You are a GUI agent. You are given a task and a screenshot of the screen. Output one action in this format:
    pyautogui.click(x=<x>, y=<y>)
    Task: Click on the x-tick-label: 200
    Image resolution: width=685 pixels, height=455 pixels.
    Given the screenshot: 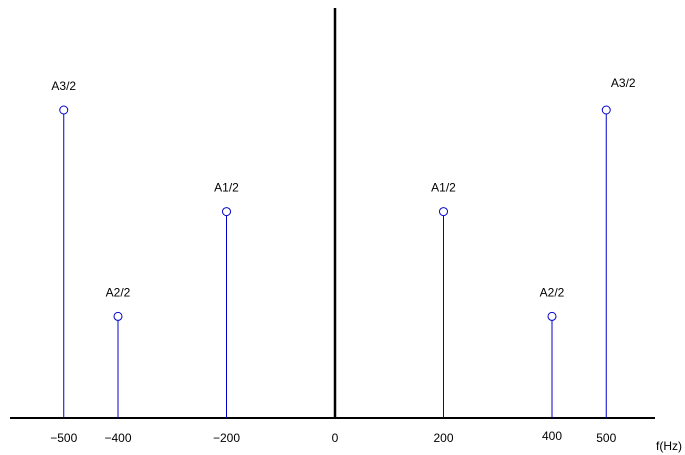 What is the action you would take?
    pyautogui.click(x=443, y=438)
    